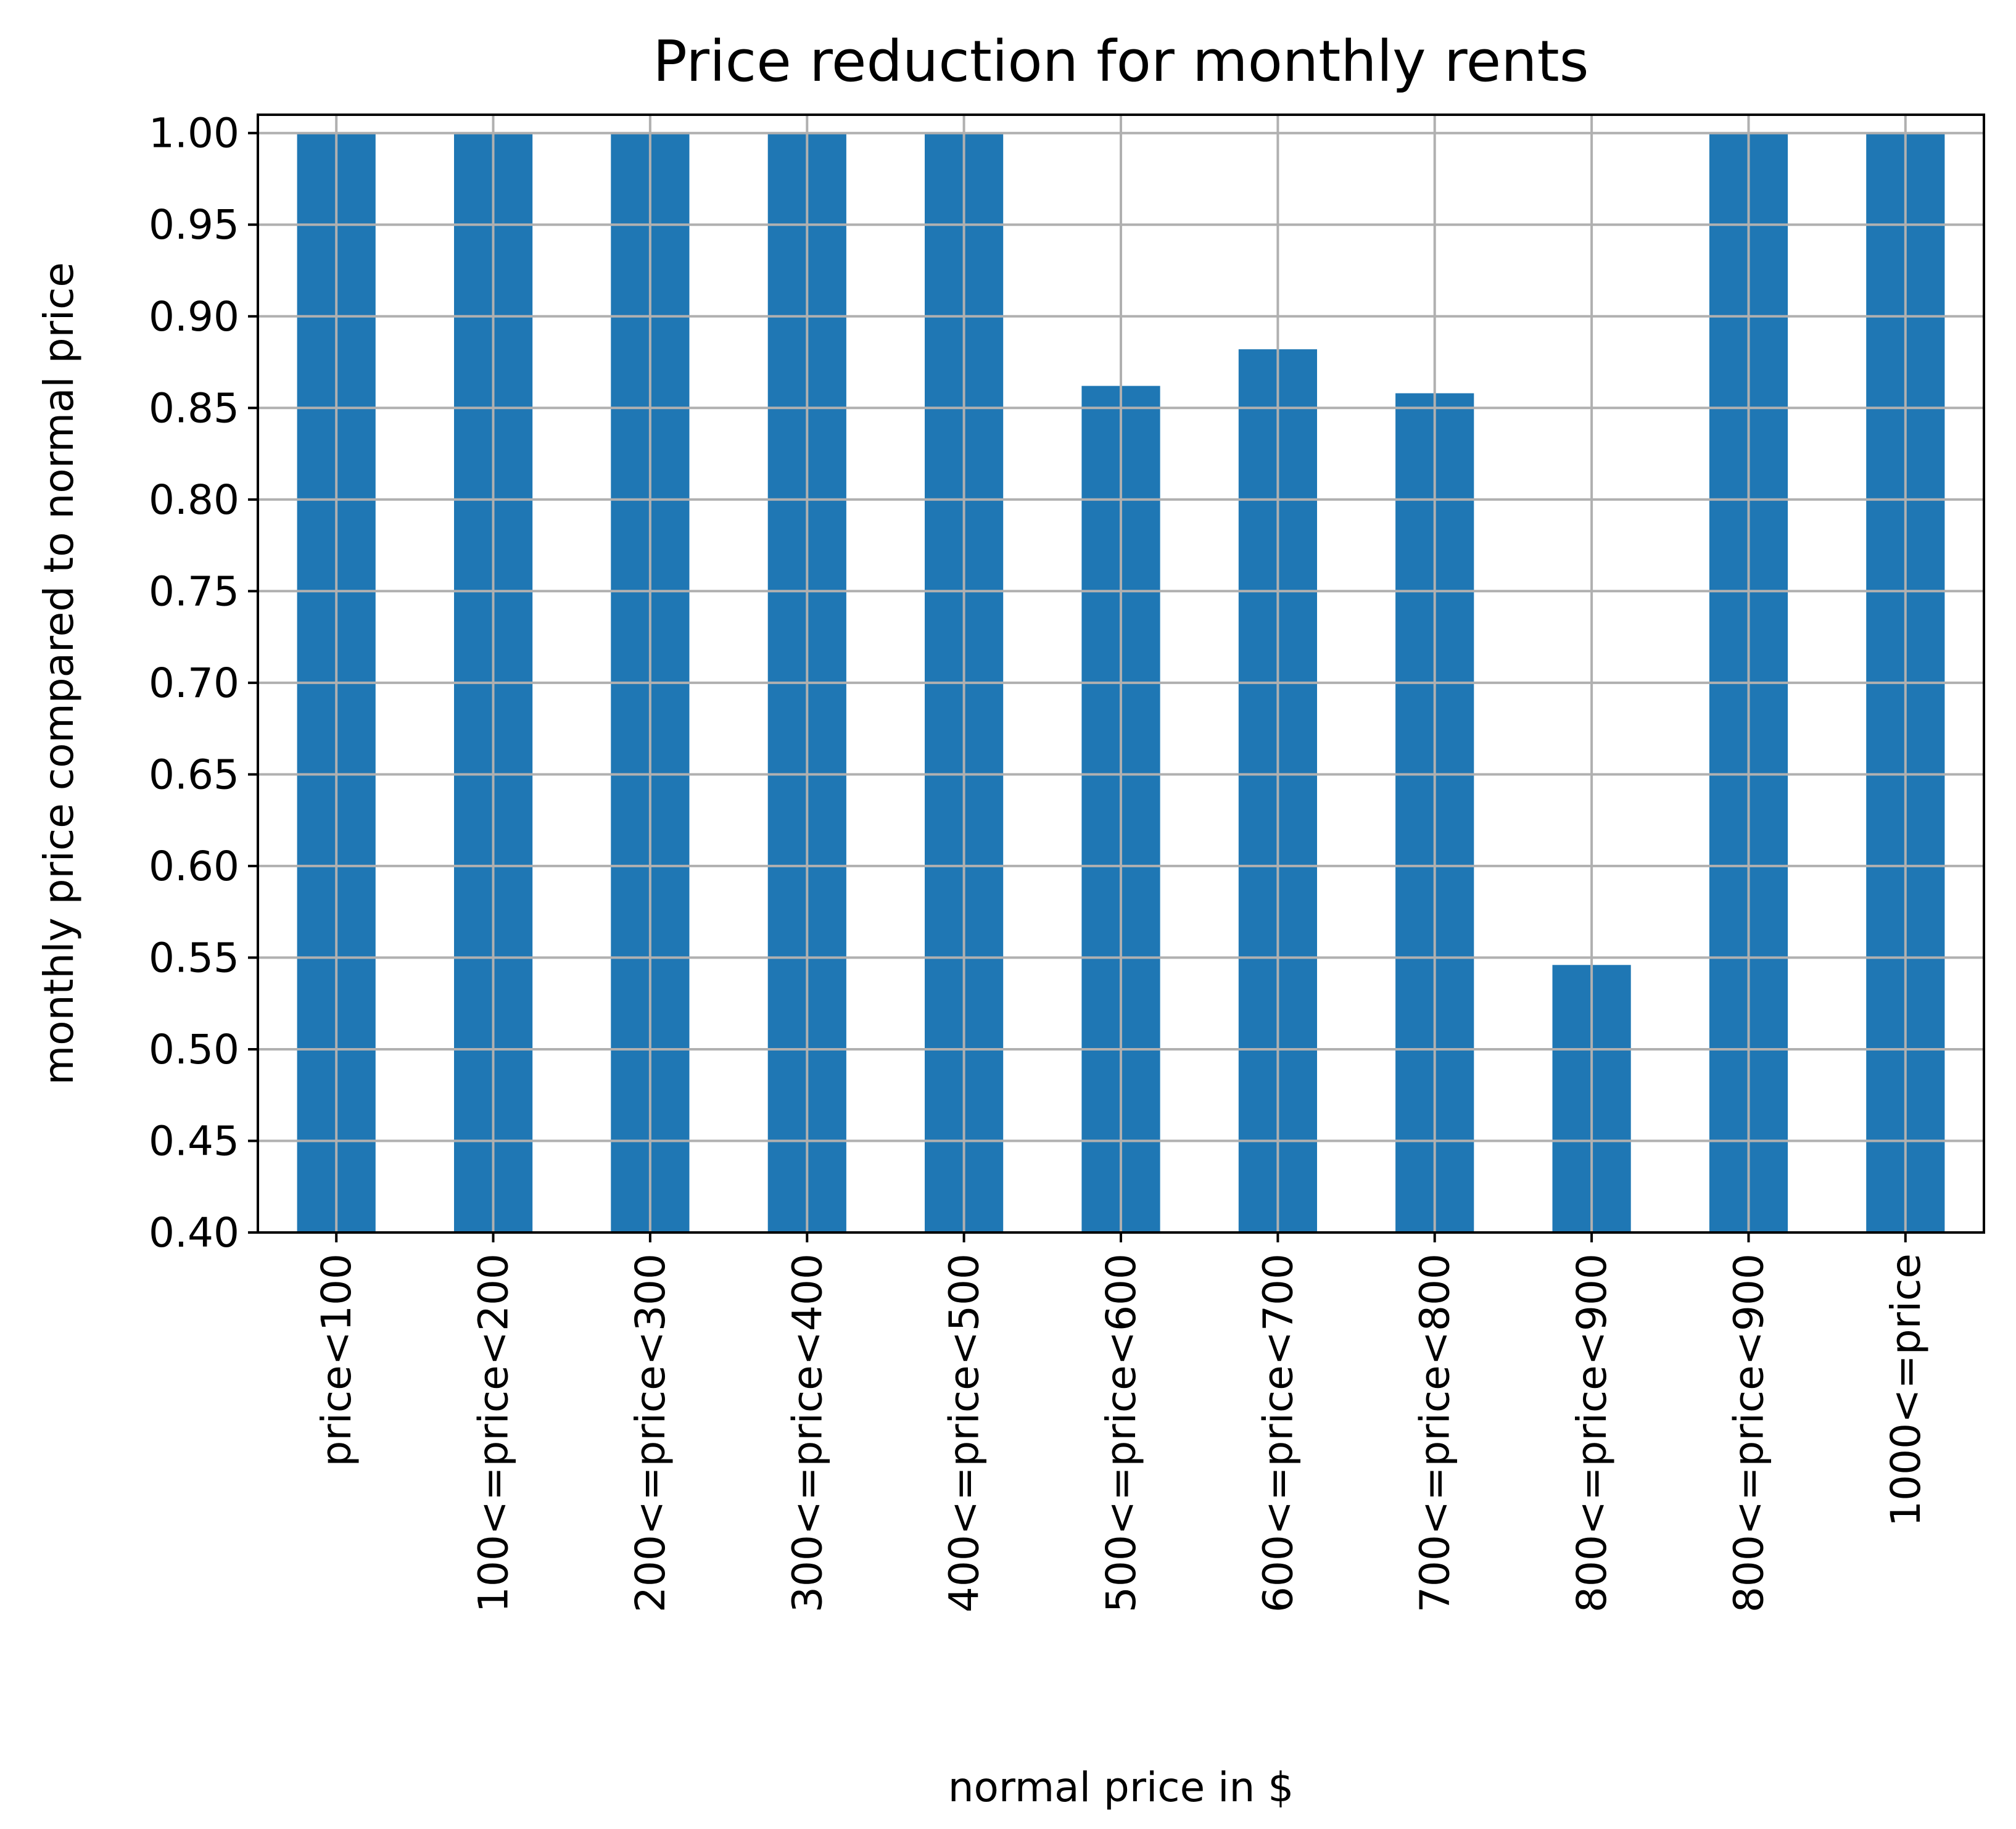 Image resolution: width=2016 pixels, height=1829 pixels. Describe the element at coordinates (194, 683) in the screenshot. I see `y-tick-label: 0.70` at that location.